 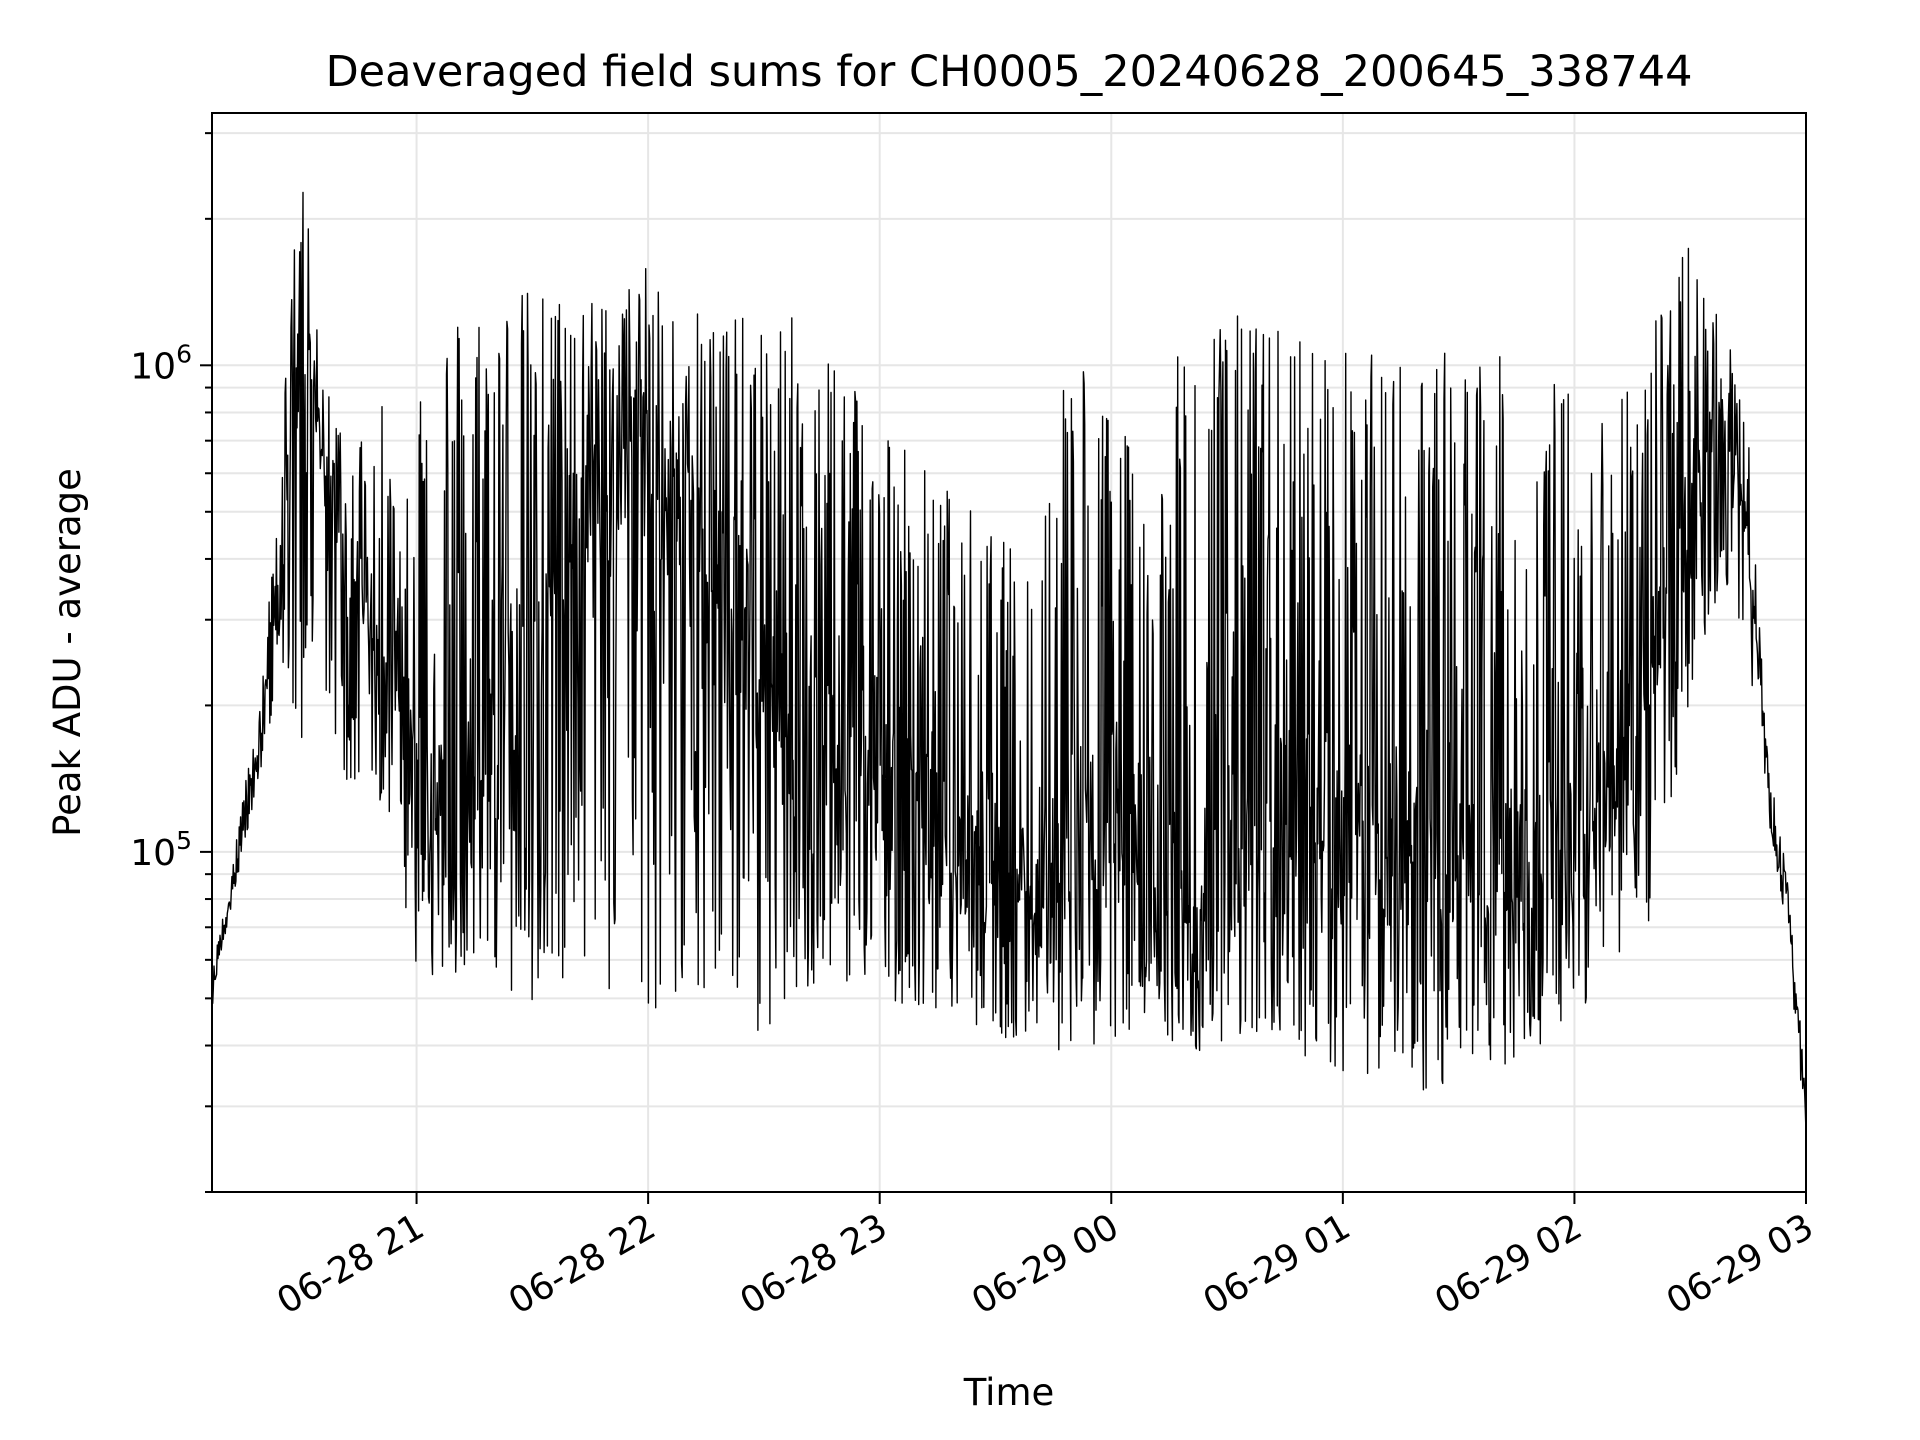 I want to click on x-axis-label: Time, so click(x=1009, y=1392).